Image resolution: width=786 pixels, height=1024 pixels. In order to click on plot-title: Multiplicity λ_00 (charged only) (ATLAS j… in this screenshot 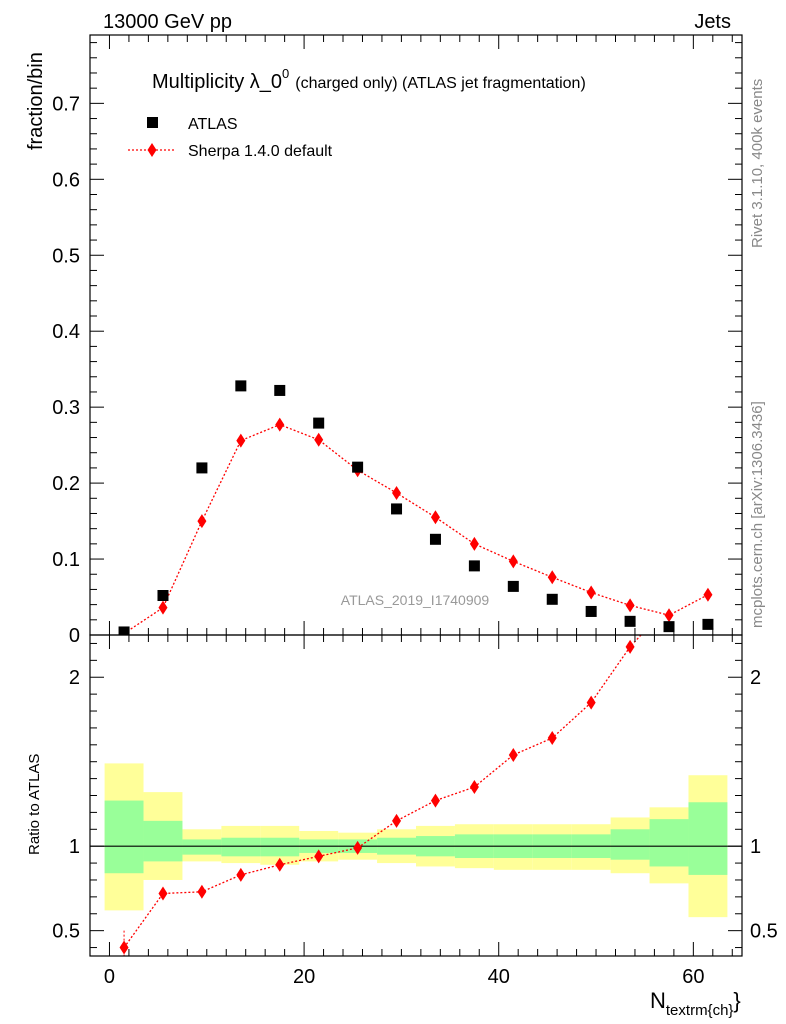, I will do `click(369, 79)`.